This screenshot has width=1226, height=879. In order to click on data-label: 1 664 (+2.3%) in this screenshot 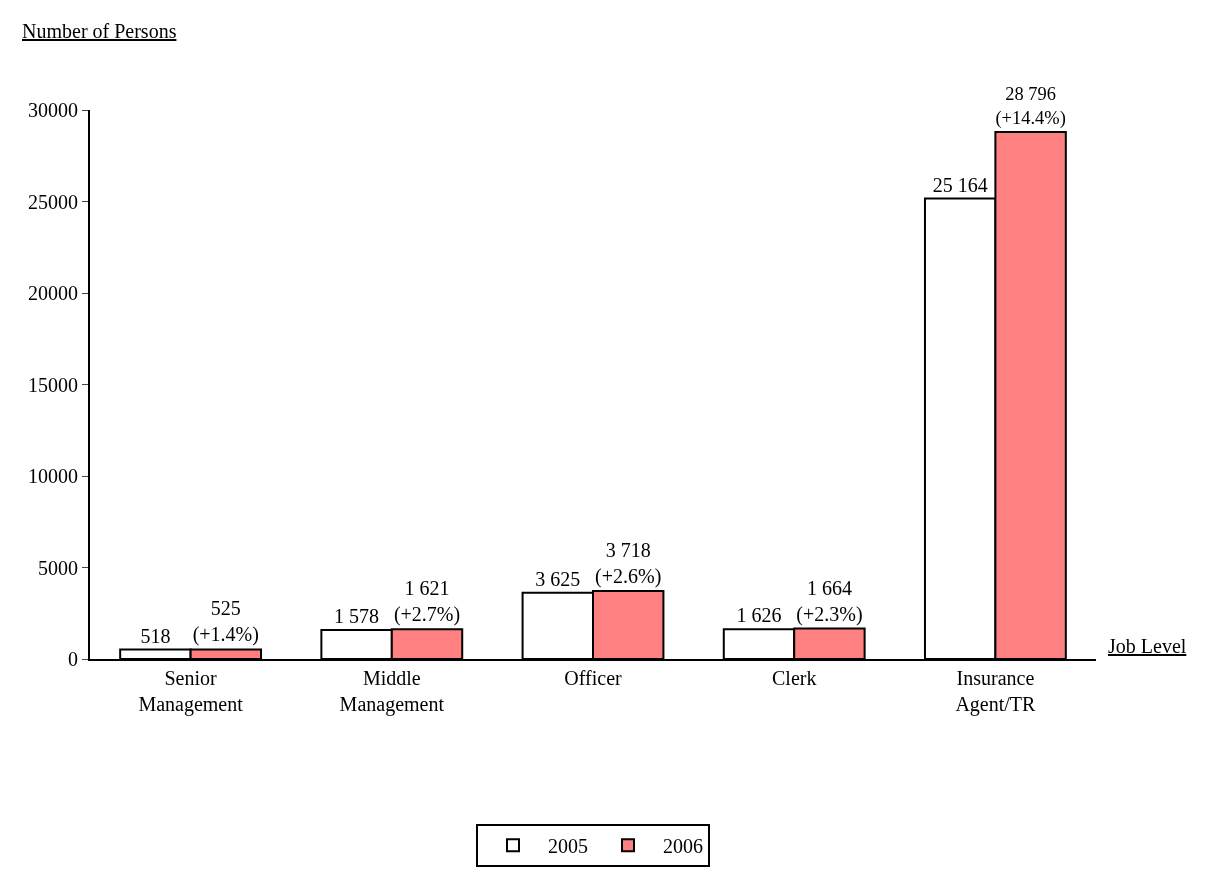, I will do `click(829, 601)`.